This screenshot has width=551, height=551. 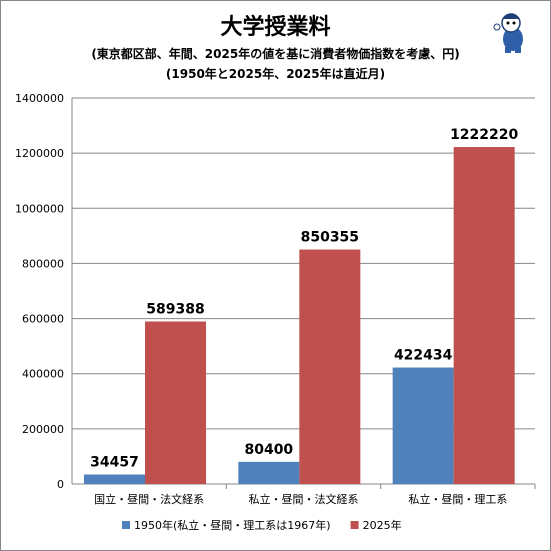 I want to click on x-category-label: 私立・昼間・理工系, so click(x=457, y=499).